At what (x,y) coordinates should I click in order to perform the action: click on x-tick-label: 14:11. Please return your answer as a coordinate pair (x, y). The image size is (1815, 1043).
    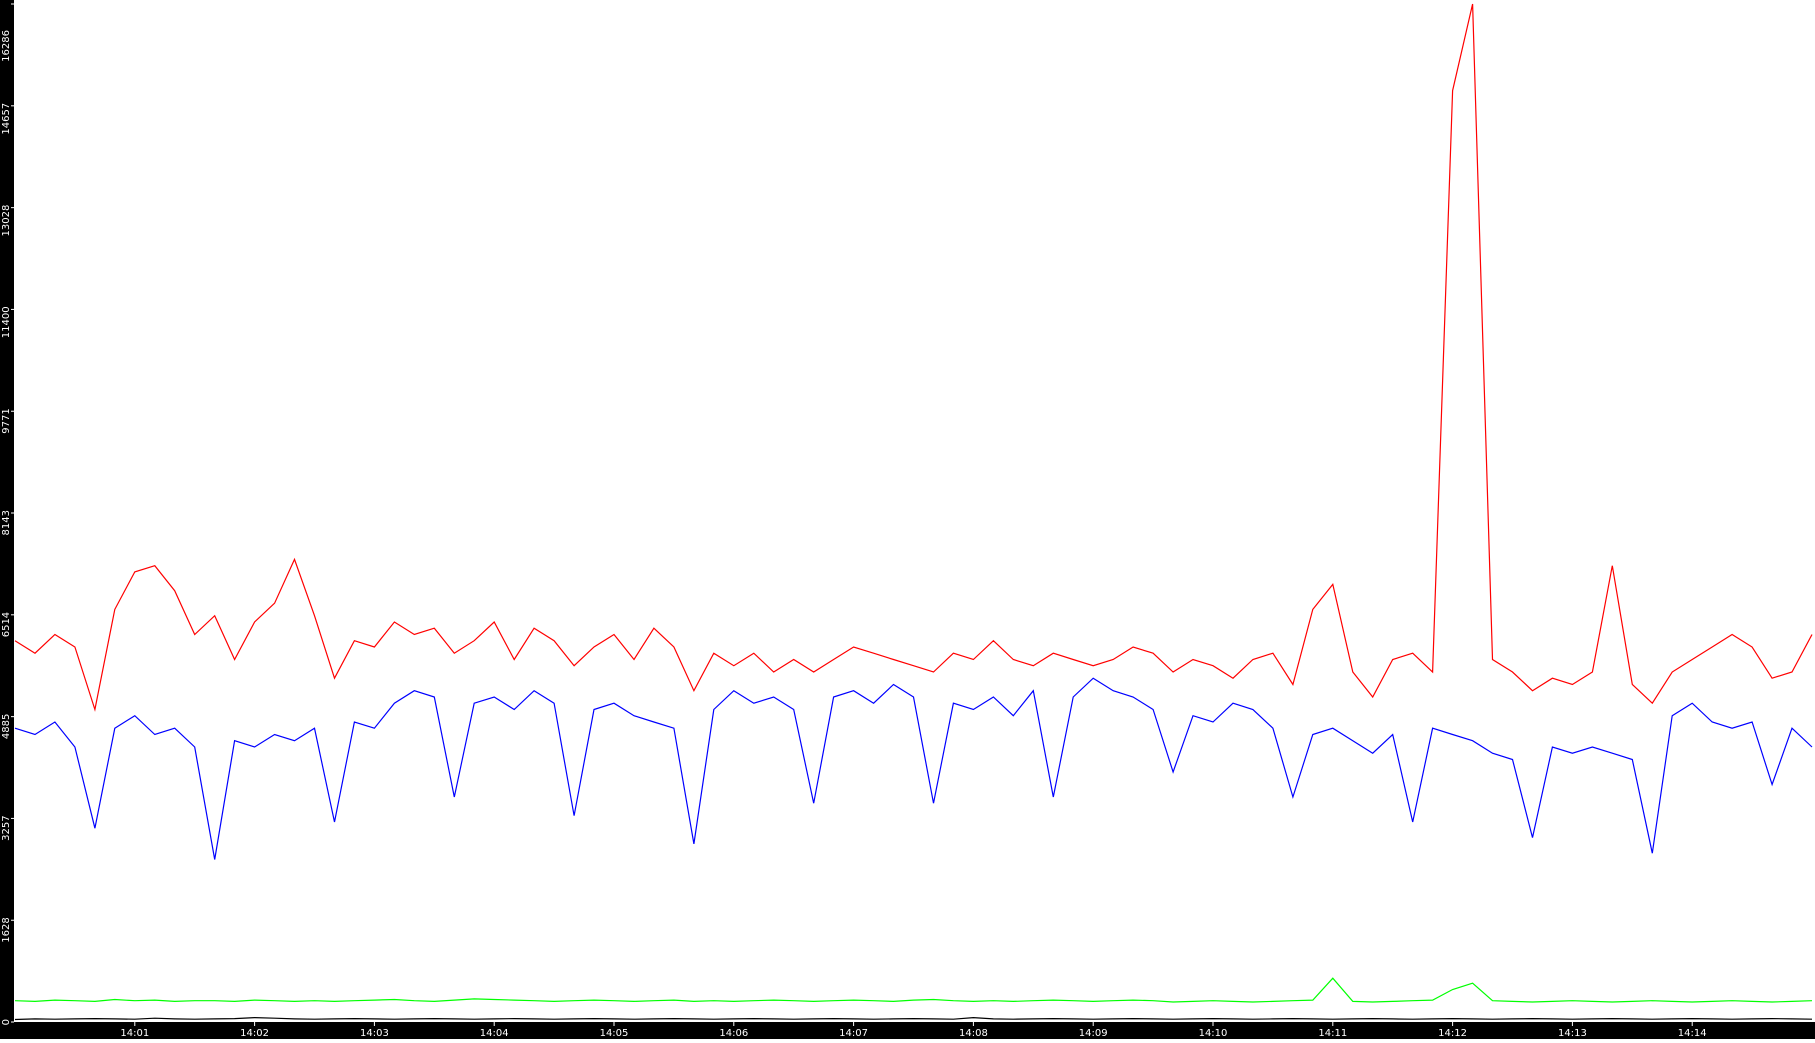
    Looking at the image, I should click on (1332, 1033).